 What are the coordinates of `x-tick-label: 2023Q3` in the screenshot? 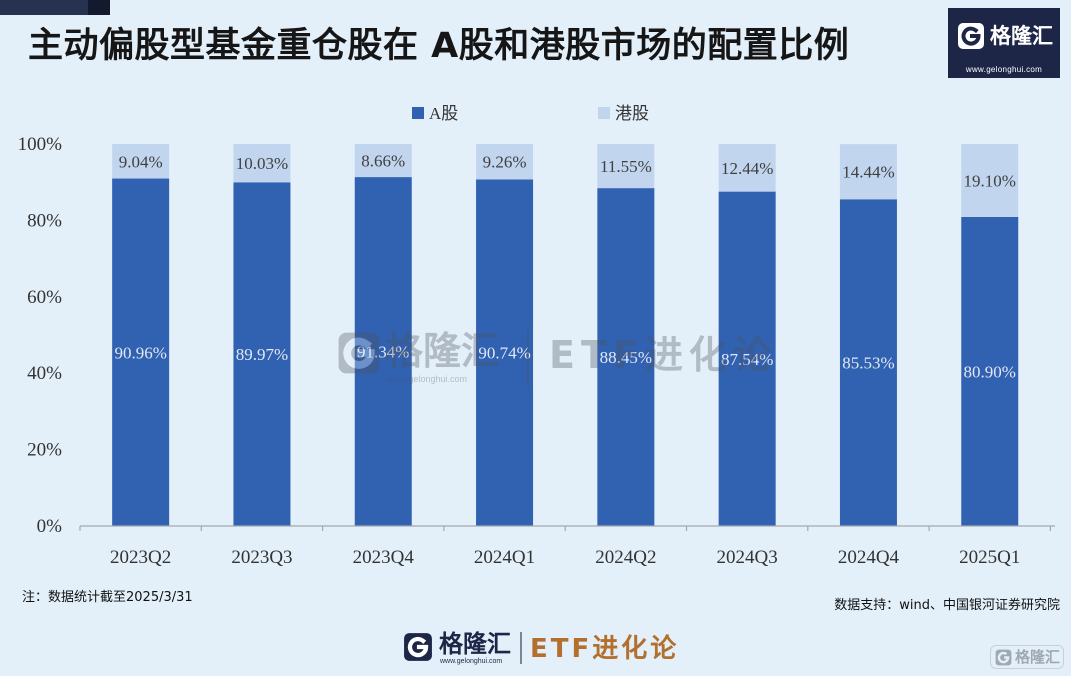 It's located at (261, 557).